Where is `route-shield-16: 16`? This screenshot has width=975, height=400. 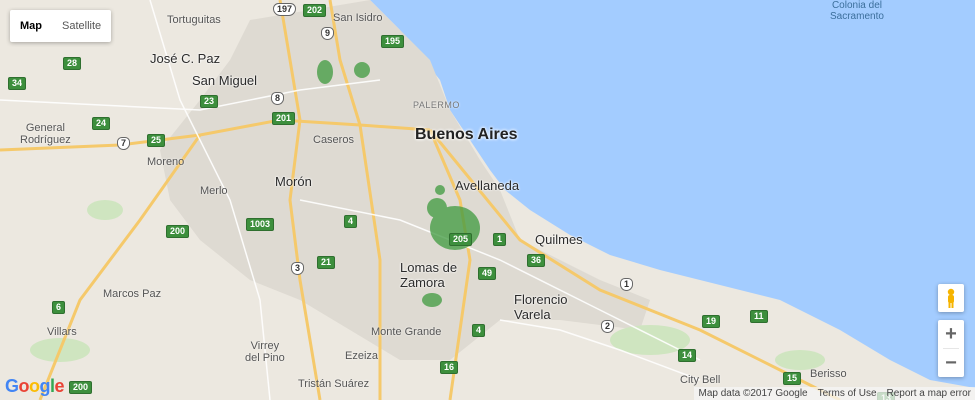 route-shield-16: 16 is located at coordinates (449, 367).